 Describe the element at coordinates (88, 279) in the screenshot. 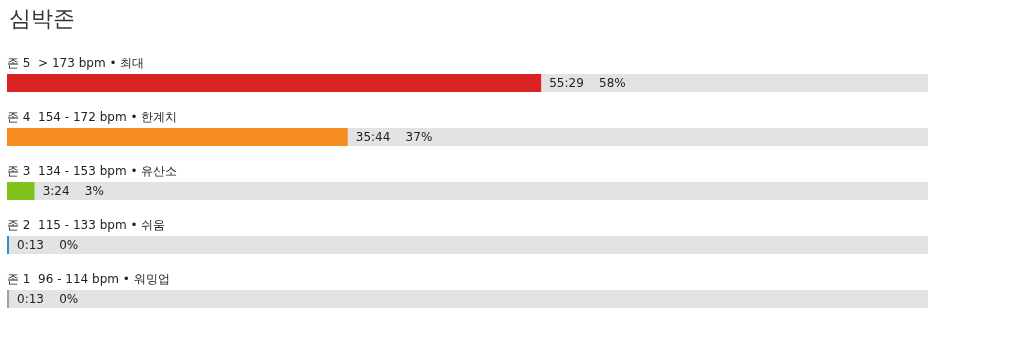

I see `y-tick-label: 존 1 96 - 114 bpm • 워밍업` at that location.